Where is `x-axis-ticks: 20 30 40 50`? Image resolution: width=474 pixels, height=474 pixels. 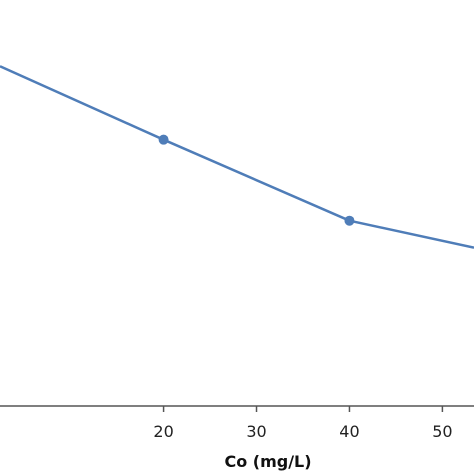
x-axis-ticks: 20 30 40 50 is located at coordinates (303, 423).